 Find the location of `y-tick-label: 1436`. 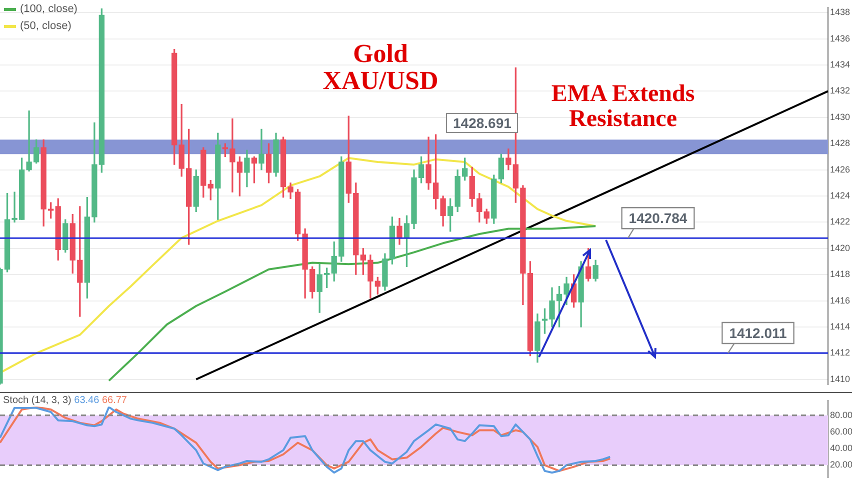

y-tick-label: 1436 is located at coordinates (840, 38).